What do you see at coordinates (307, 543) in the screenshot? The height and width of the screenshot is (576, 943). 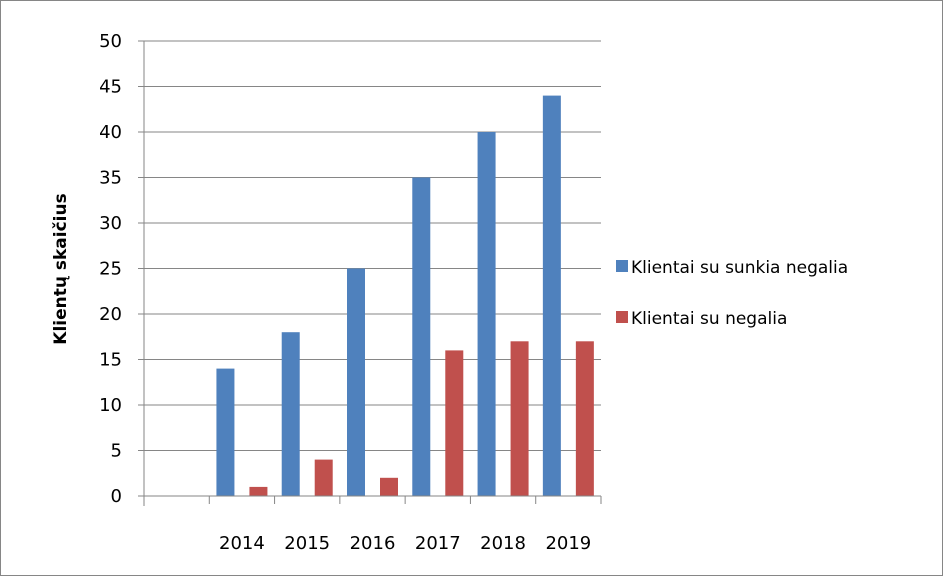 I see `x-tick-label: 2015` at bounding box center [307, 543].